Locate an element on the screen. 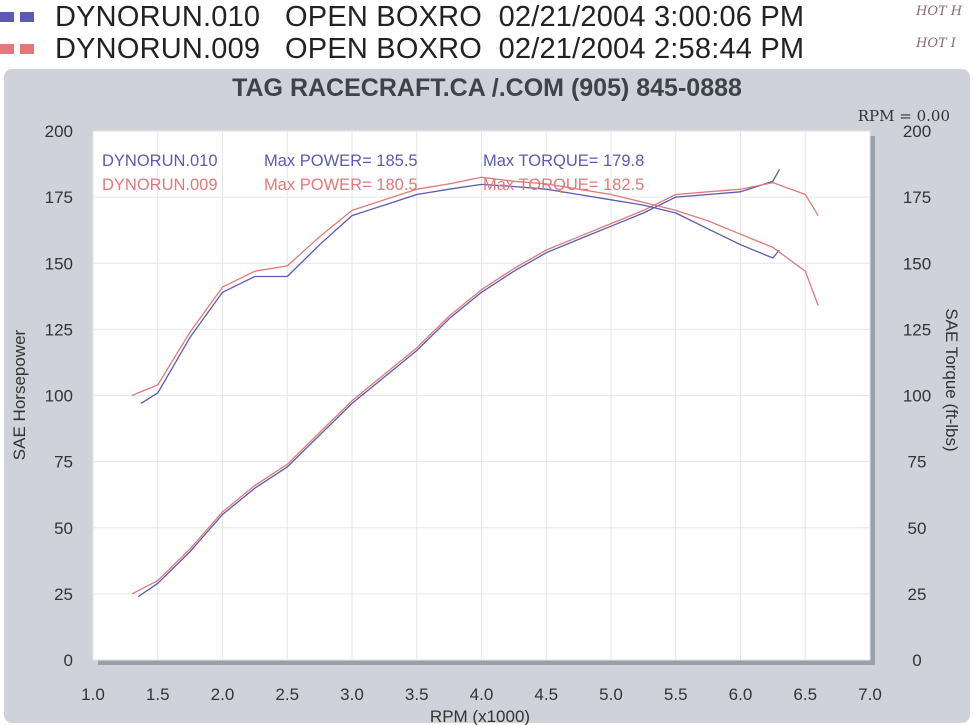 The width and height of the screenshot is (974, 725). y-tick-label: 175 is located at coordinates (59, 197).